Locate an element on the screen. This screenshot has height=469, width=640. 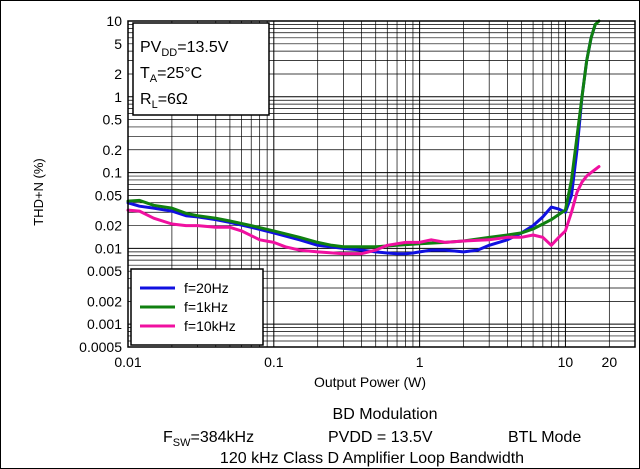
y-tick-label: 2 is located at coordinates (118, 74).